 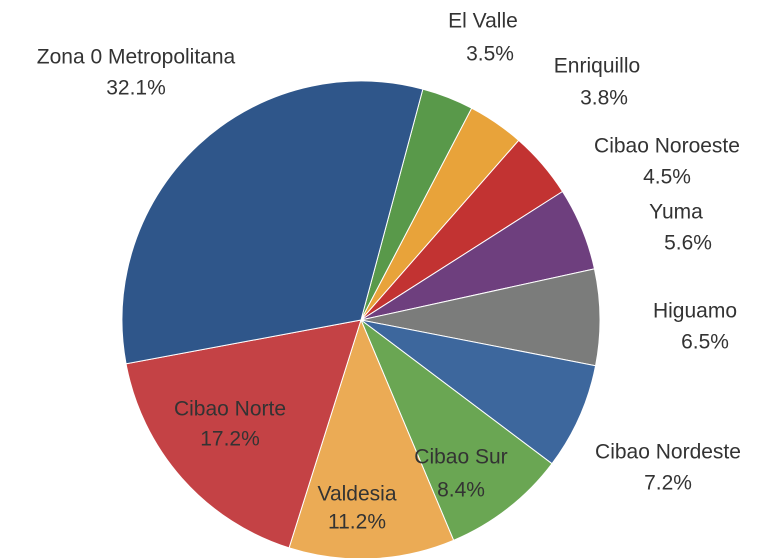 I want to click on slice-label: Cibao Norte, so click(x=230, y=409).